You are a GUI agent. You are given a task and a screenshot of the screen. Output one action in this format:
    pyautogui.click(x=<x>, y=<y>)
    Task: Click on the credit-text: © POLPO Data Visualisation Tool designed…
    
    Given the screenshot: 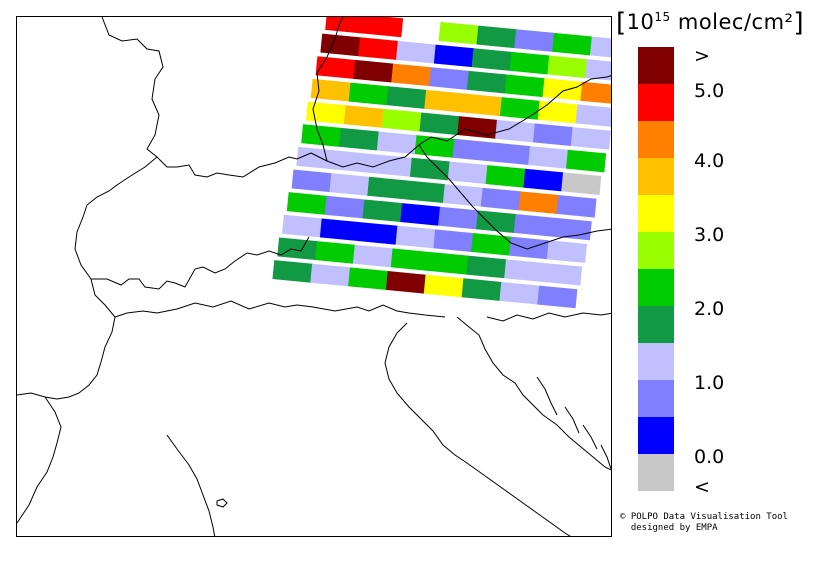 What is the action you would take?
    pyautogui.click(x=704, y=523)
    